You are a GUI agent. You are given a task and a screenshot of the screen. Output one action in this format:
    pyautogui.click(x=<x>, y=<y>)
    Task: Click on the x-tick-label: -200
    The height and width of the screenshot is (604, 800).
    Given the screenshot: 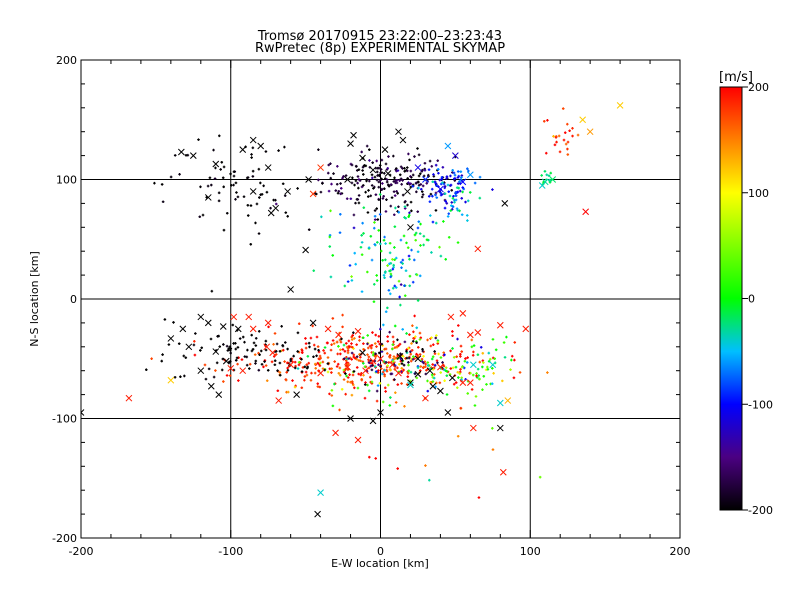 What is the action you would take?
    pyautogui.click(x=81, y=551)
    